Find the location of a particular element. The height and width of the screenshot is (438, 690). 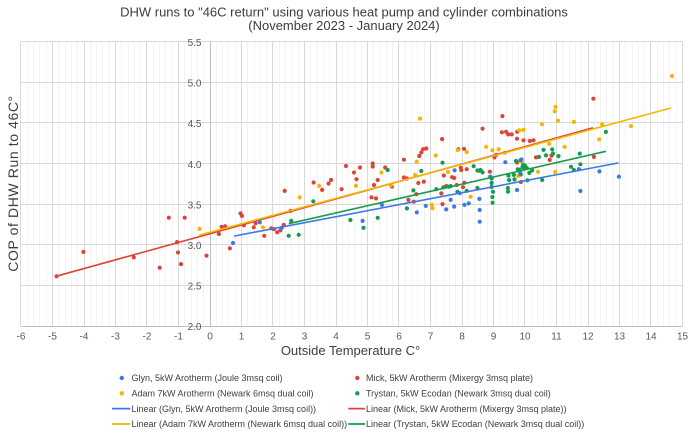

svg-text: COP of DHW Run to 46C° is located at coordinates (13, 183).